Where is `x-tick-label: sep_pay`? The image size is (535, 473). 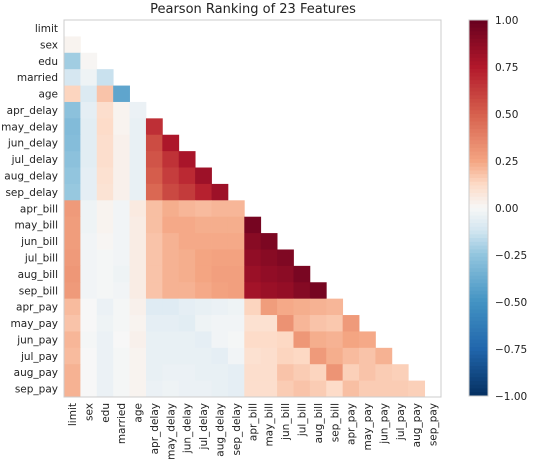 x-tick-label: sep_pay is located at coordinates (434, 424).